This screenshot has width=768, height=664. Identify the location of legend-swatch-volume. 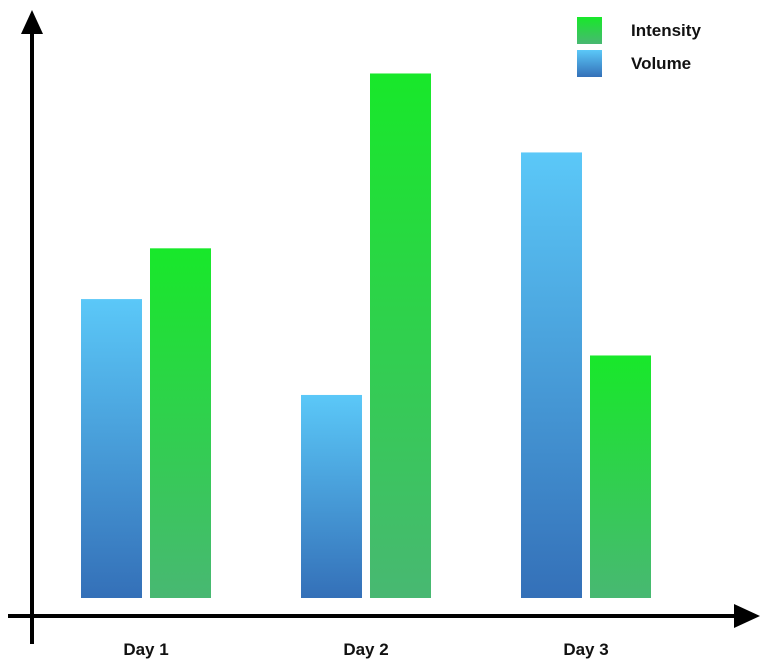
(589, 63).